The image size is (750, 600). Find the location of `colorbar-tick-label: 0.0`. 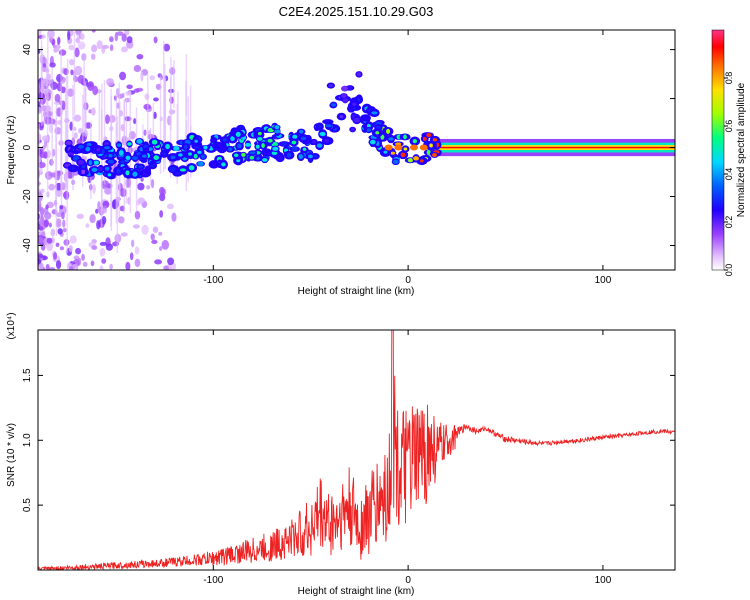

colorbar-tick-label: 0.0 is located at coordinates (729, 270).